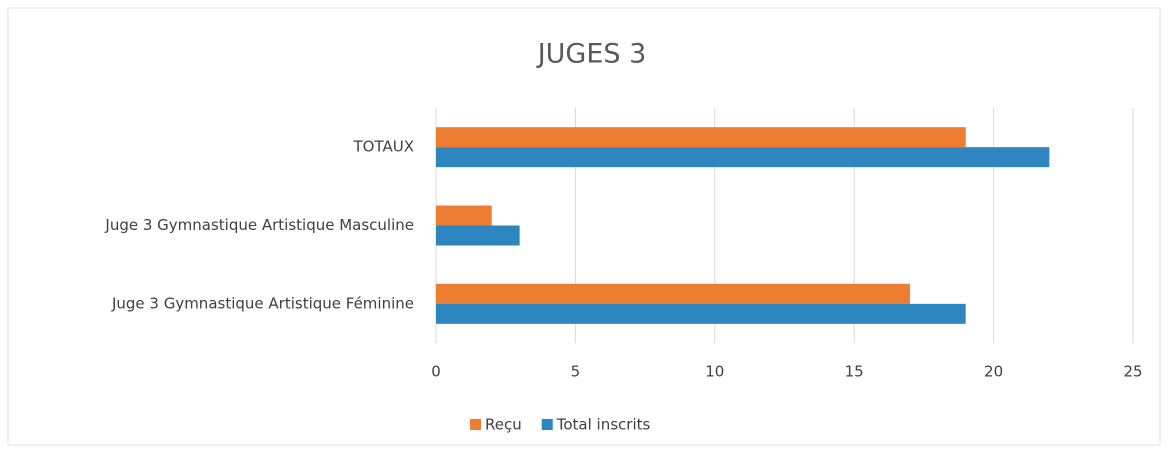 This screenshot has width=1168, height=457. Describe the element at coordinates (576, 372) in the screenshot. I see `x-tick-label: 5` at that location.